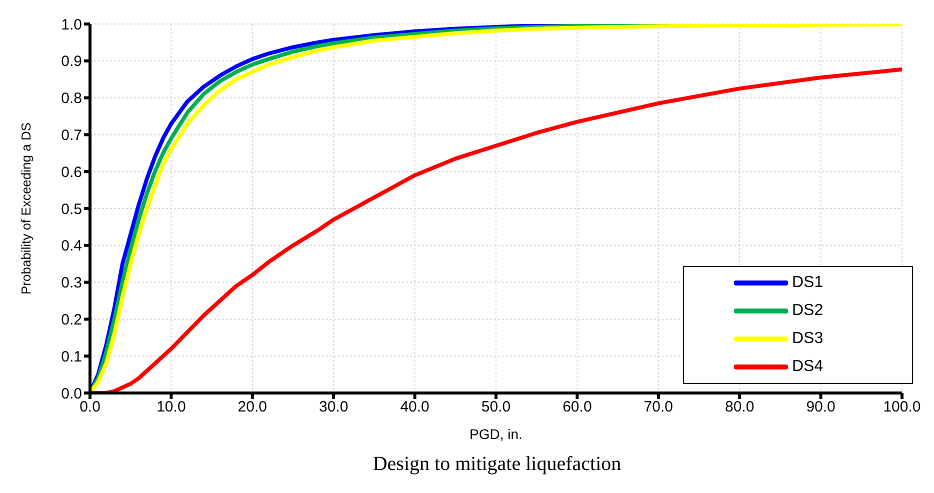 This screenshot has width=934, height=493. I want to click on y-tick-label: 0.5, so click(71, 209).